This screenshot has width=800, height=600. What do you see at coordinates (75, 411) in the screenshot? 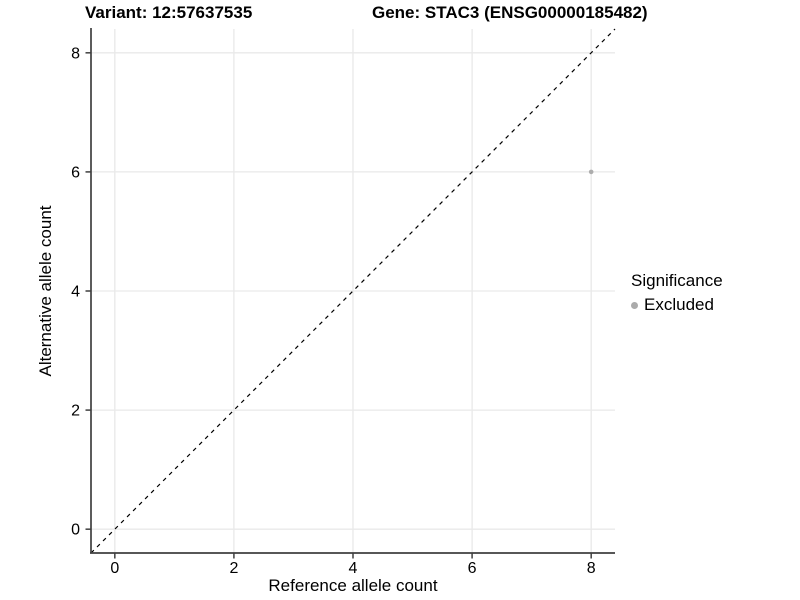
I see `y-tick-label: 2` at bounding box center [75, 411].